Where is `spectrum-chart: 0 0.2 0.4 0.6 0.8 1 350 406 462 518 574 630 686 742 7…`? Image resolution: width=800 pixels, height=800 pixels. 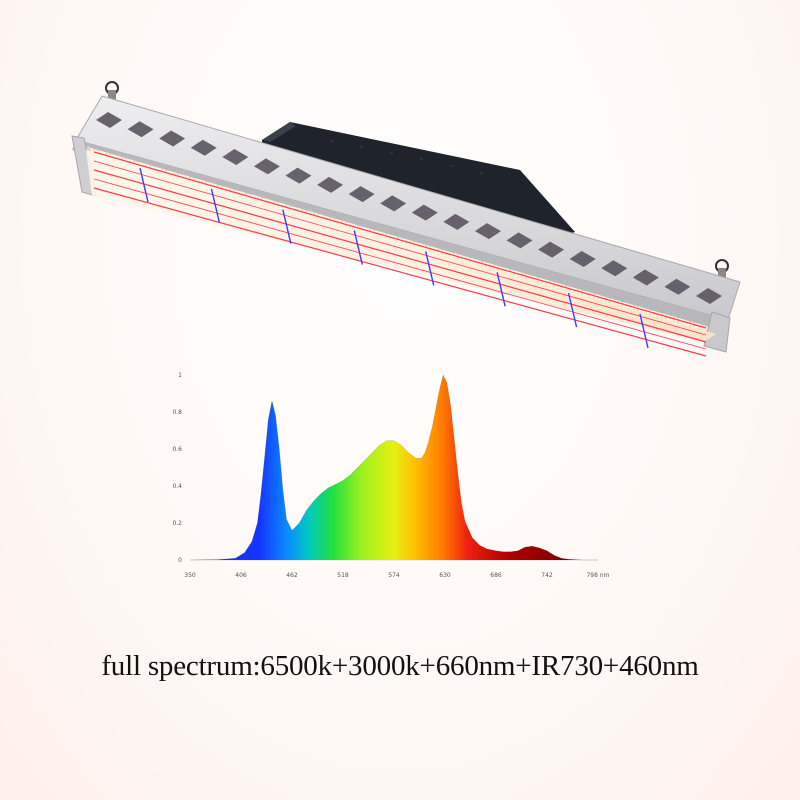
spectrum-chart: 0 0.2 0.4 0.6 0.8 1 350 406 462 518 574 630 686 742 7… is located at coordinates (390, 475).